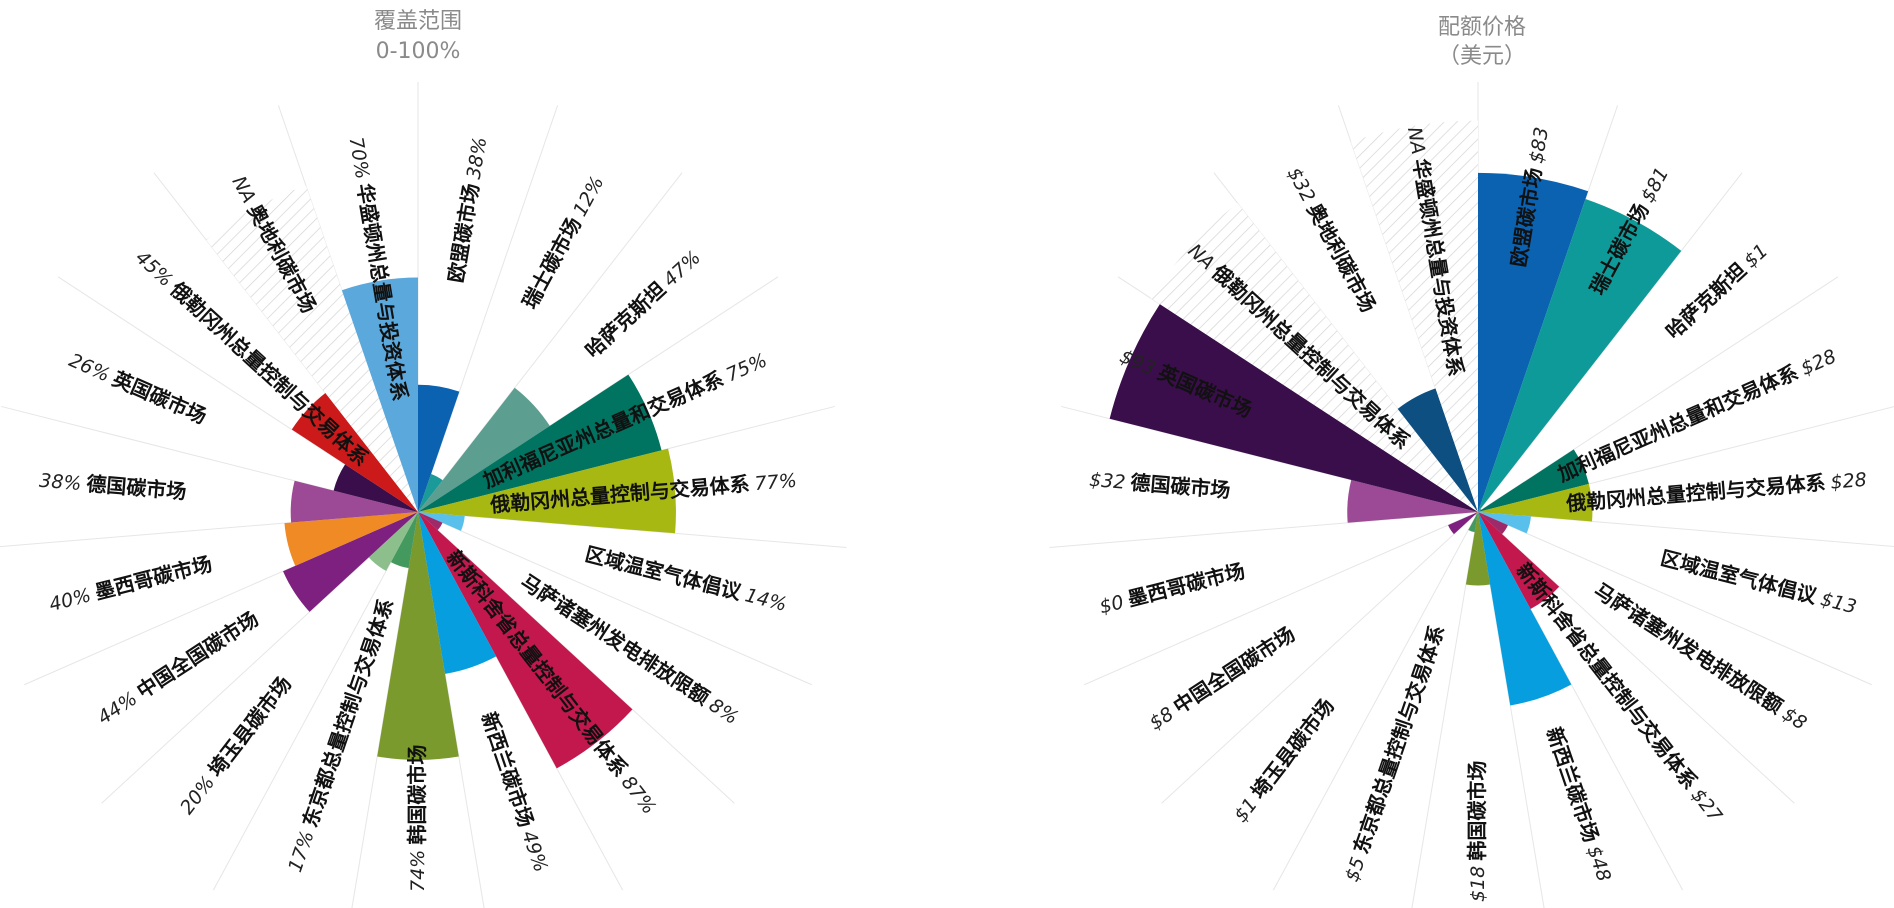 The image size is (1894, 908). What do you see at coordinates (1394, 753) in the screenshot?
I see `price-label: $5 东京都总量控制与交易体系` at bounding box center [1394, 753].